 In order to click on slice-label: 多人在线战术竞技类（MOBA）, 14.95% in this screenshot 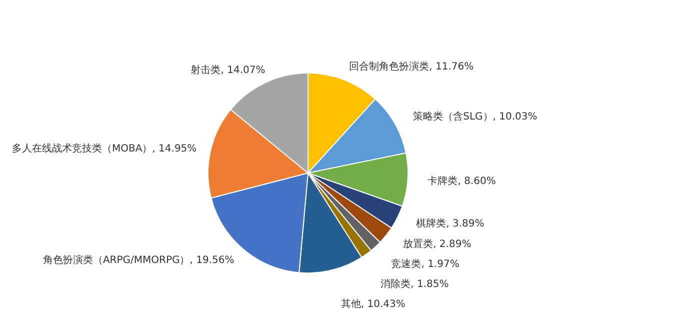, I will do `click(104, 148)`.